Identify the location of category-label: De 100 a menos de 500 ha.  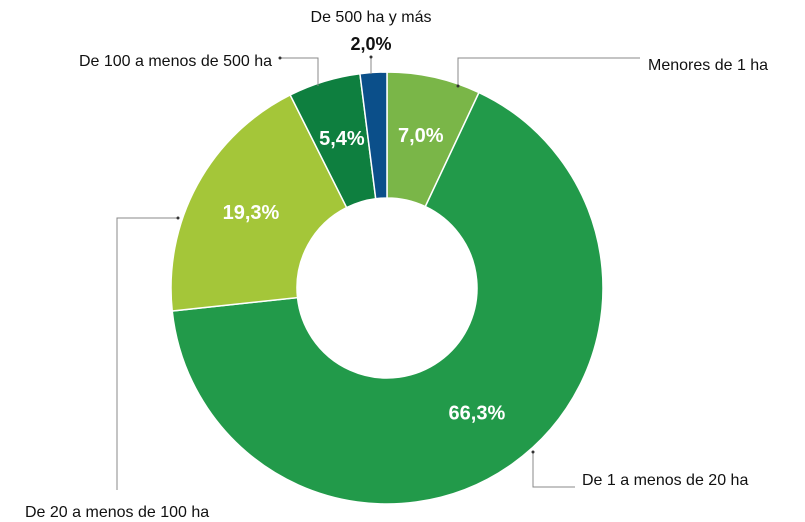
(175, 61).